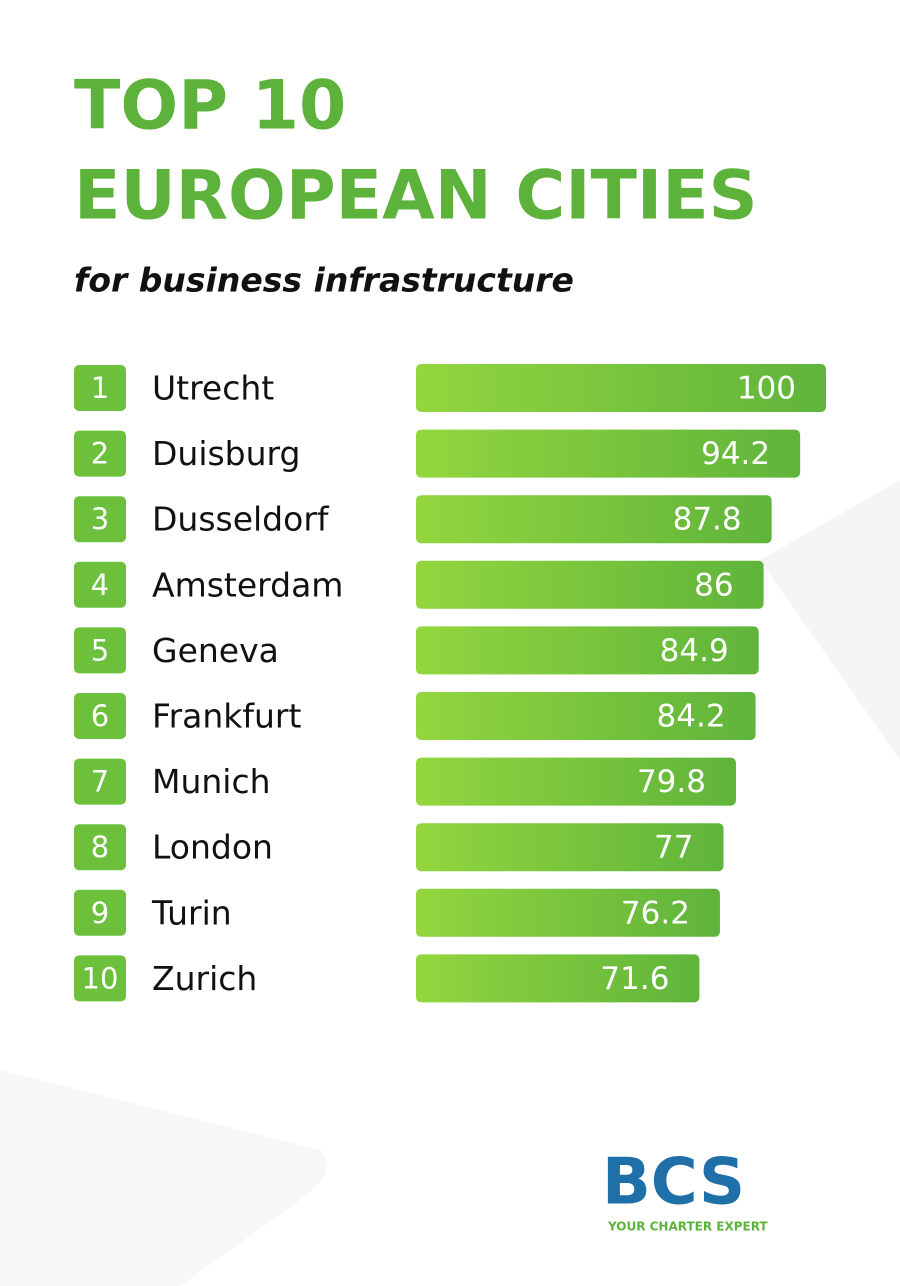 The height and width of the screenshot is (1286, 900). Describe the element at coordinates (673, 848) in the screenshot. I see `value-label: 77` at that location.